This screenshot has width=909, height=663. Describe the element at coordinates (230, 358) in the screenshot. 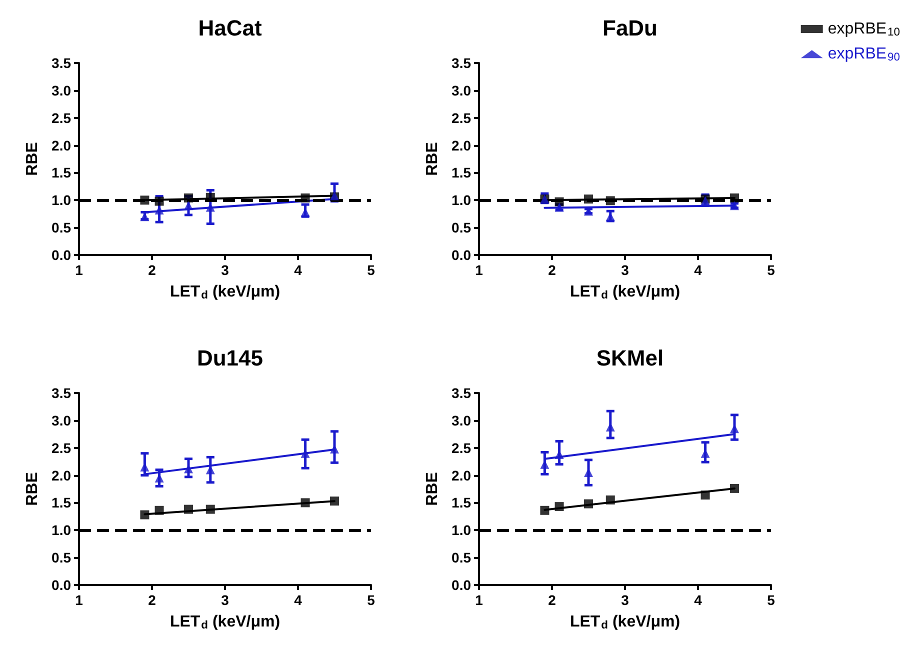

I see `chart-title: Du145` at that location.